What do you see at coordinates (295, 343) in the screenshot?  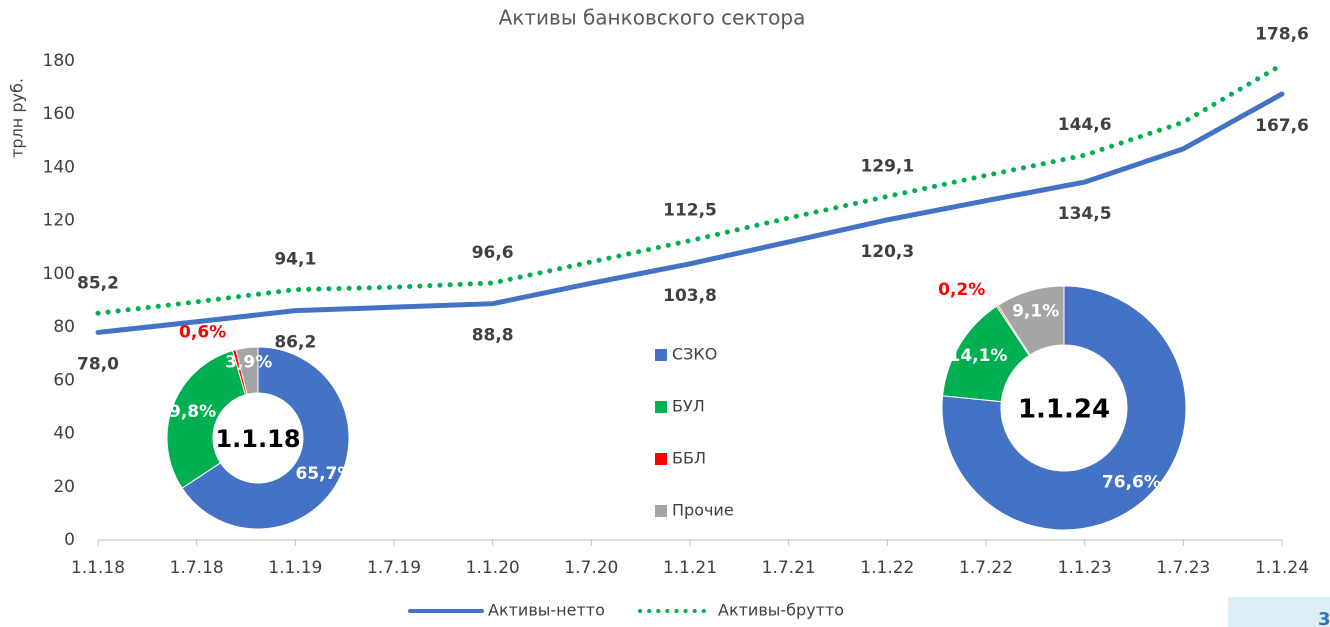 I see `data-label: 86,2` at bounding box center [295, 343].